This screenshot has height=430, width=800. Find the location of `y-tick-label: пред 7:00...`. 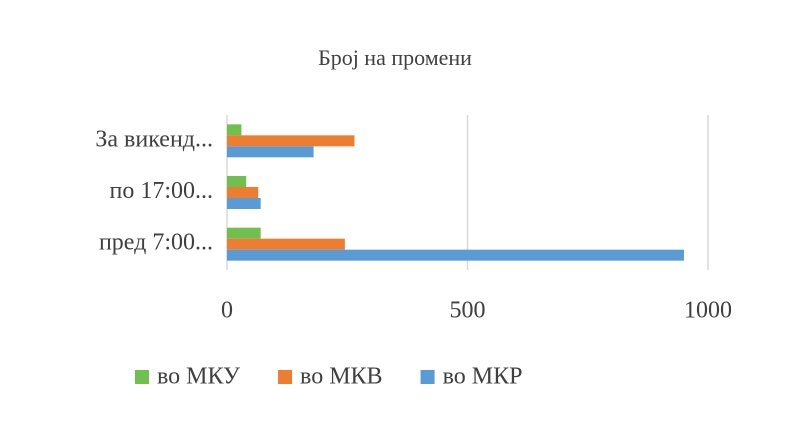

y-tick-label: пред 7:00... is located at coordinates (156, 243).